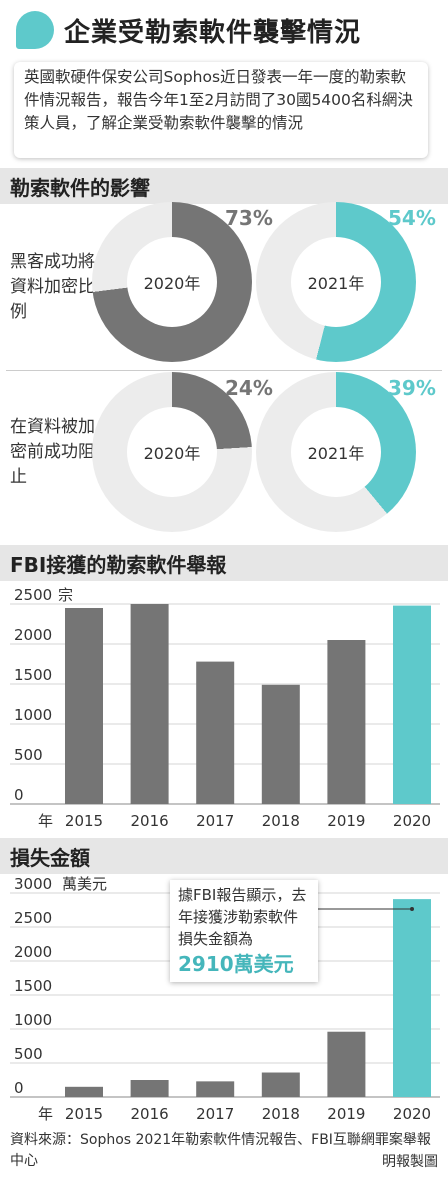  I want to click on reports-section-title: FBI接獲的勒索軟件舉報, so click(118, 565).